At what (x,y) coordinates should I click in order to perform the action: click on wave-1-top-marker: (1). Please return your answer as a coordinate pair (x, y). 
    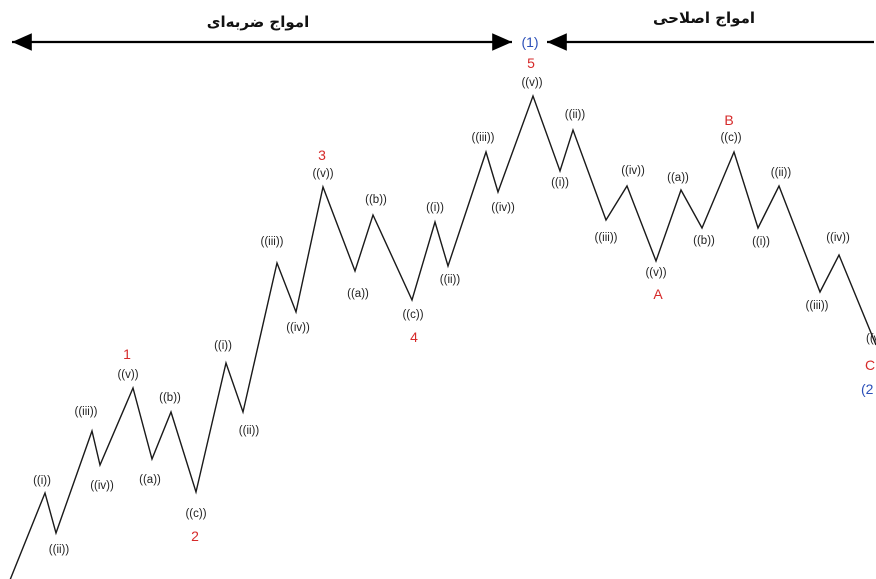
    Looking at the image, I should click on (529, 42).